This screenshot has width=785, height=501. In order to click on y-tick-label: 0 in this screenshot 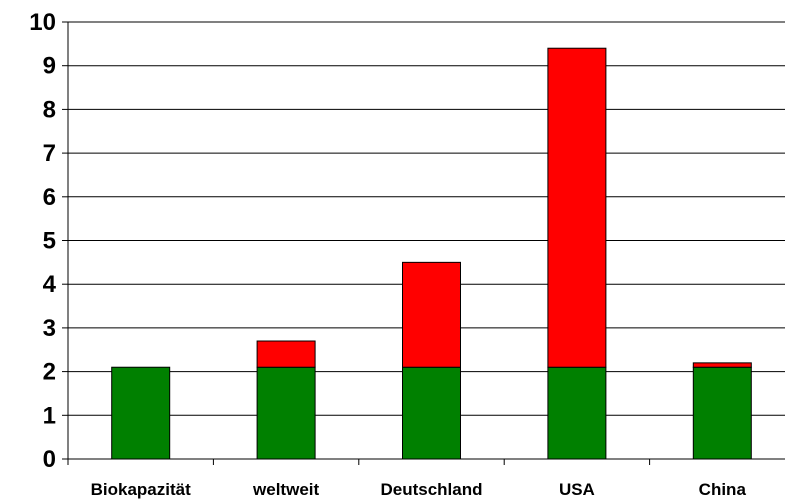, I will do `click(49, 459)`.